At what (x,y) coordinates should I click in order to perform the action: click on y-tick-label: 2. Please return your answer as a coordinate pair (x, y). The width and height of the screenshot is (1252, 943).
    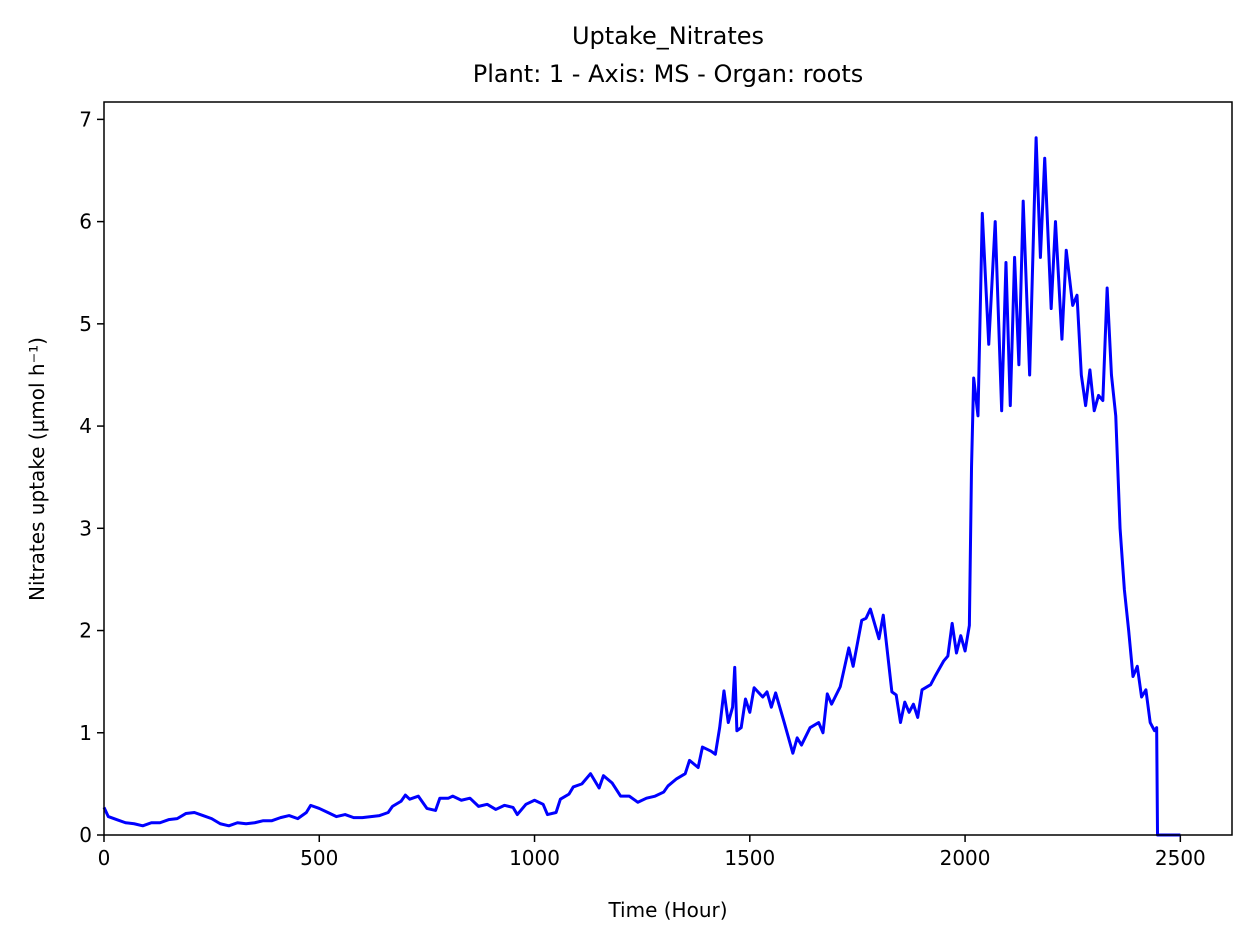
    Looking at the image, I should click on (85, 631).